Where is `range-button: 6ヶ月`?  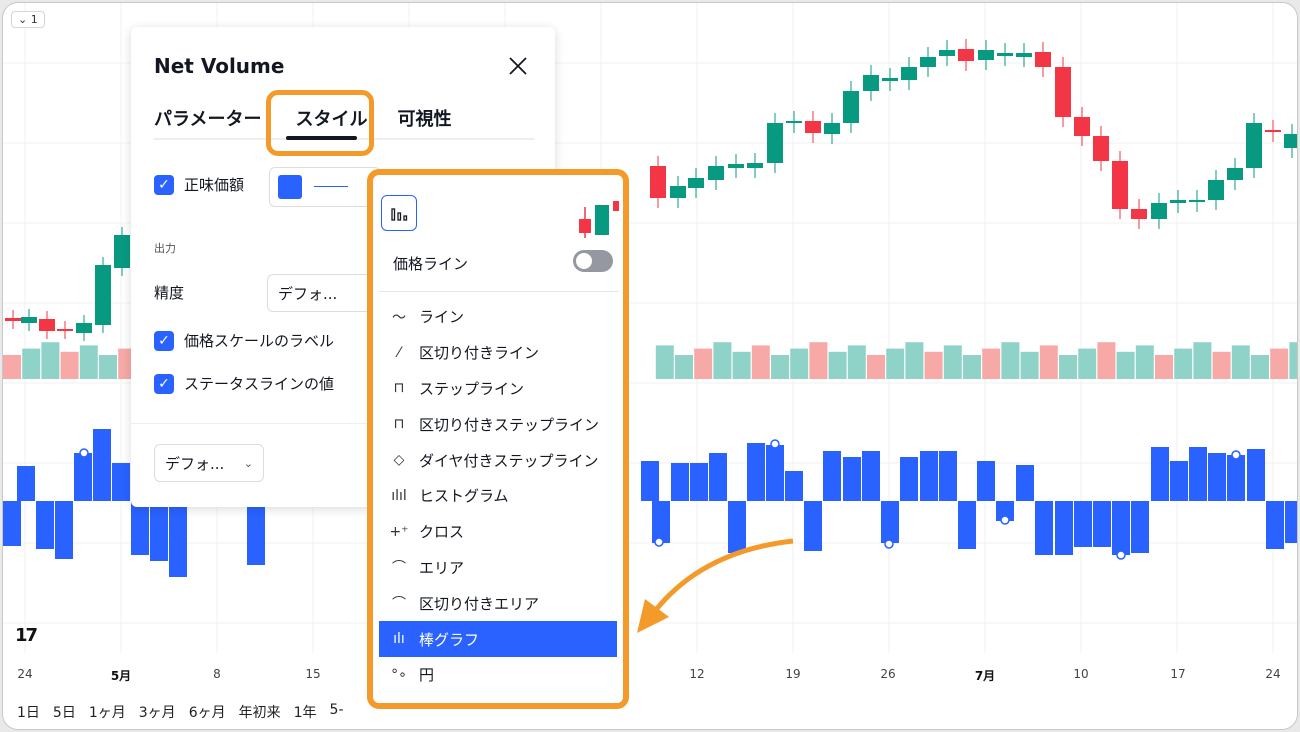
range-button: 6ヶ月 is located at coordinates (207, 713).